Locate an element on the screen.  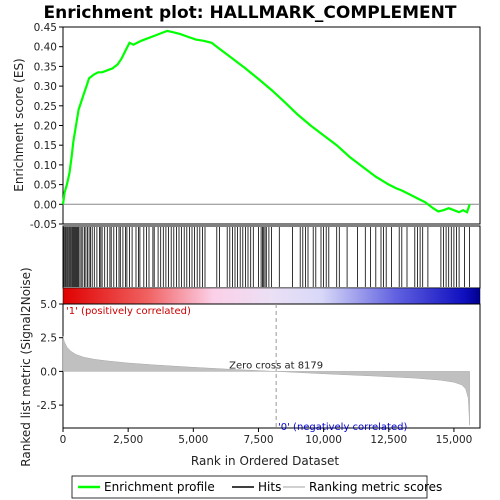
legend-label-enrichment: Enrichment profile is located at coordinates (159, 487).